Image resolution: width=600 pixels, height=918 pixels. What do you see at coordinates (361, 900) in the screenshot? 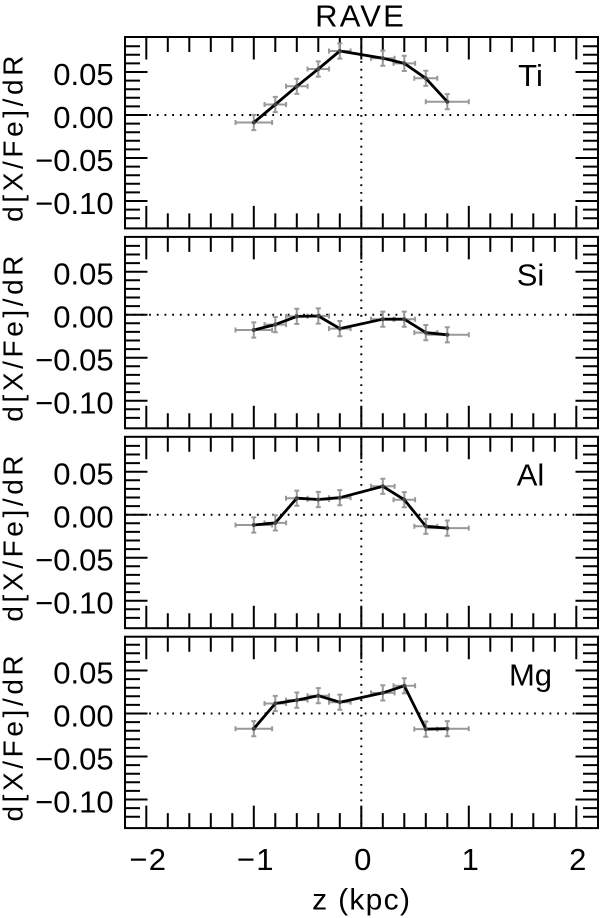
I see `svg-text: z (kpc)` at bounding box center [361, 900].